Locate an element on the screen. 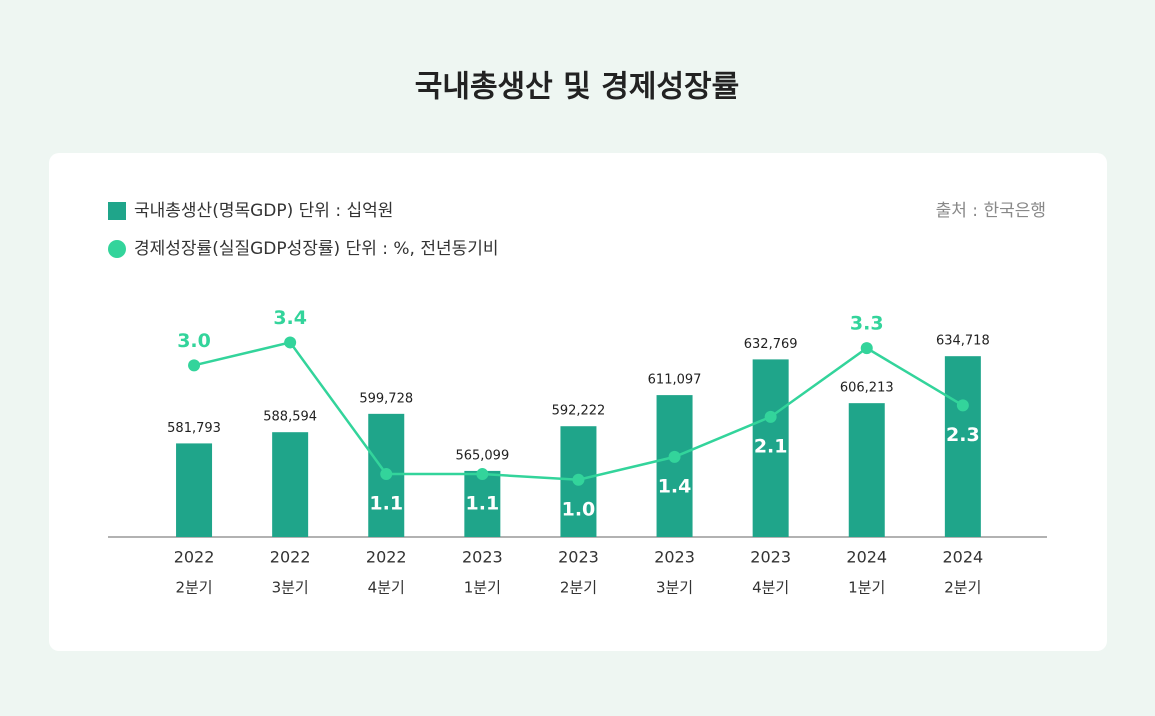  bar-value-label: 581,793 is located at coordinates (194, 428).